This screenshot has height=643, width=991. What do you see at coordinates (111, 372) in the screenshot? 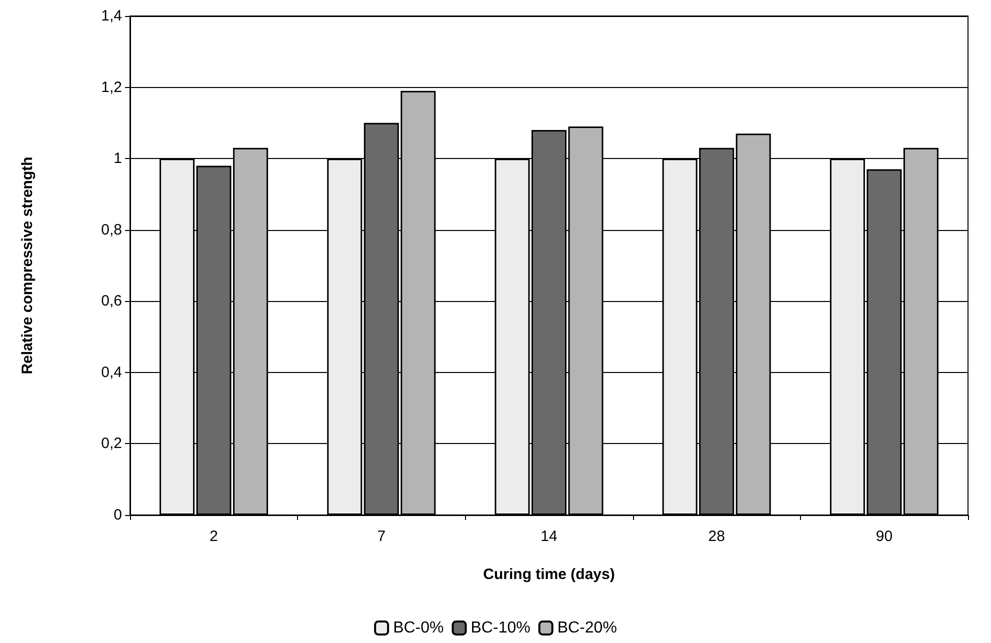
I see `y-tick-label: 0,4` at bounding box center [111, 372].